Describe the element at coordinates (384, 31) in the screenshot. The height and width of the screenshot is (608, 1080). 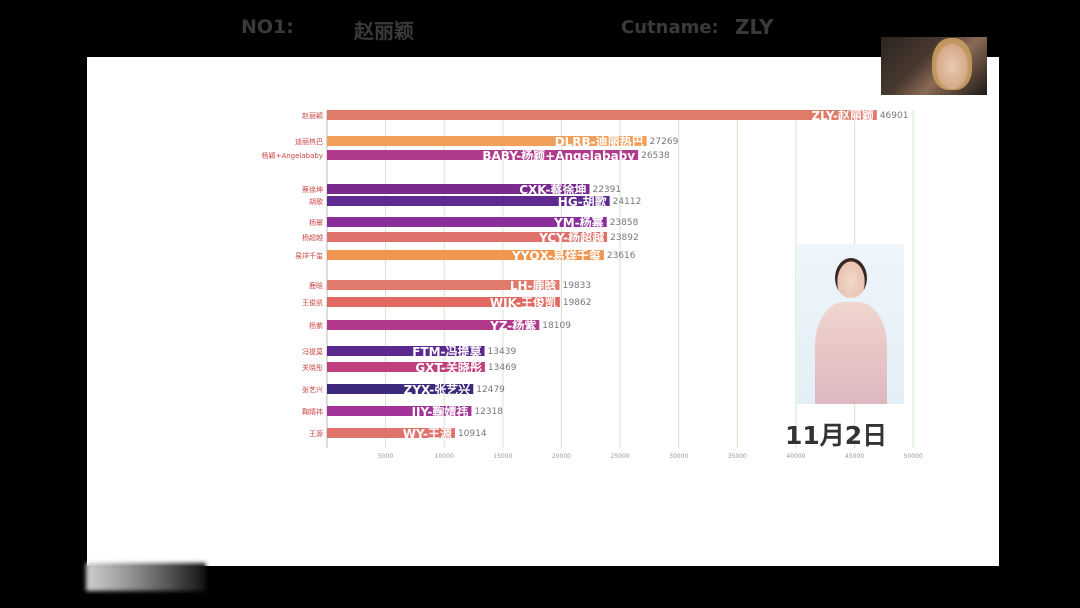
I see `rank-name: 赵丽颖` at that location.